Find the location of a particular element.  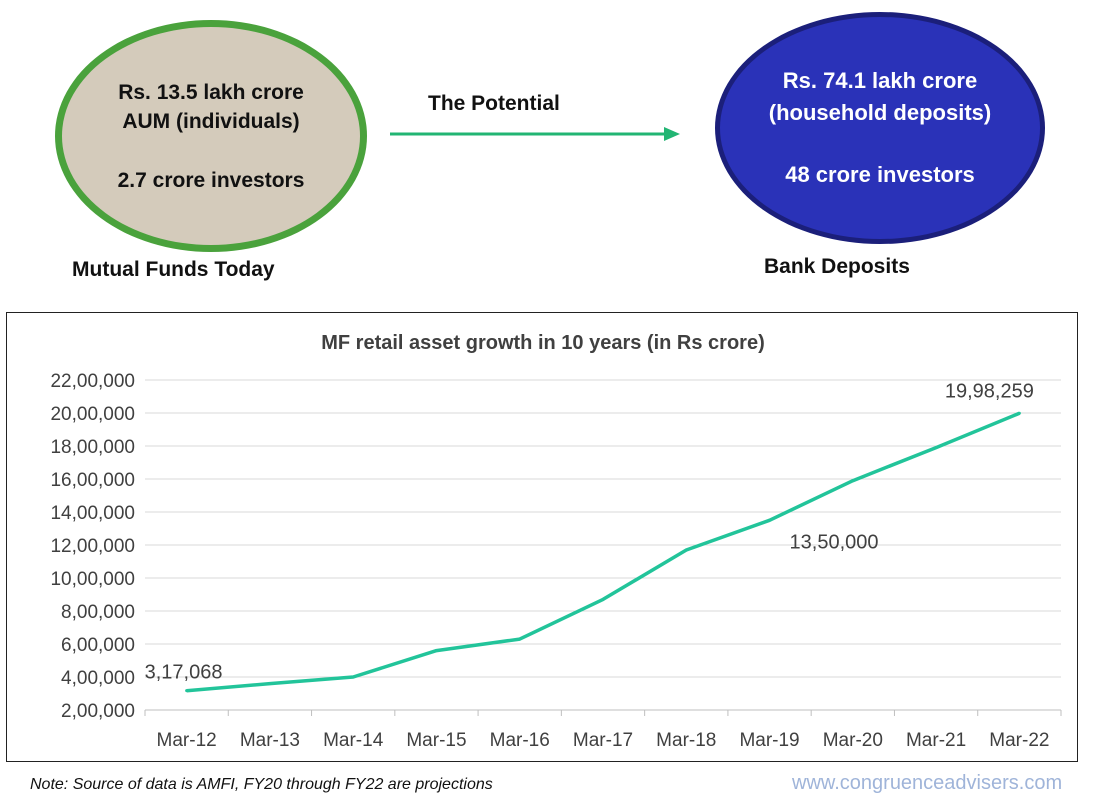

bank-deposit-value: Rs. 74.1 lakh crore is located at coordinates (880, 80).